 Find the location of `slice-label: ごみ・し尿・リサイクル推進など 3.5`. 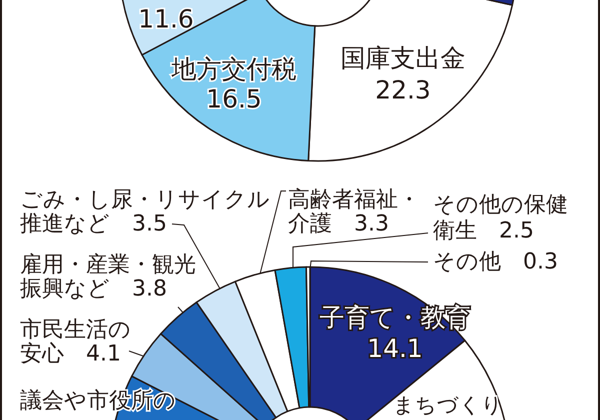

slice-label: ごみ・し尿・リサイクル推進など 3.5 is located at coordinates (145, 212).